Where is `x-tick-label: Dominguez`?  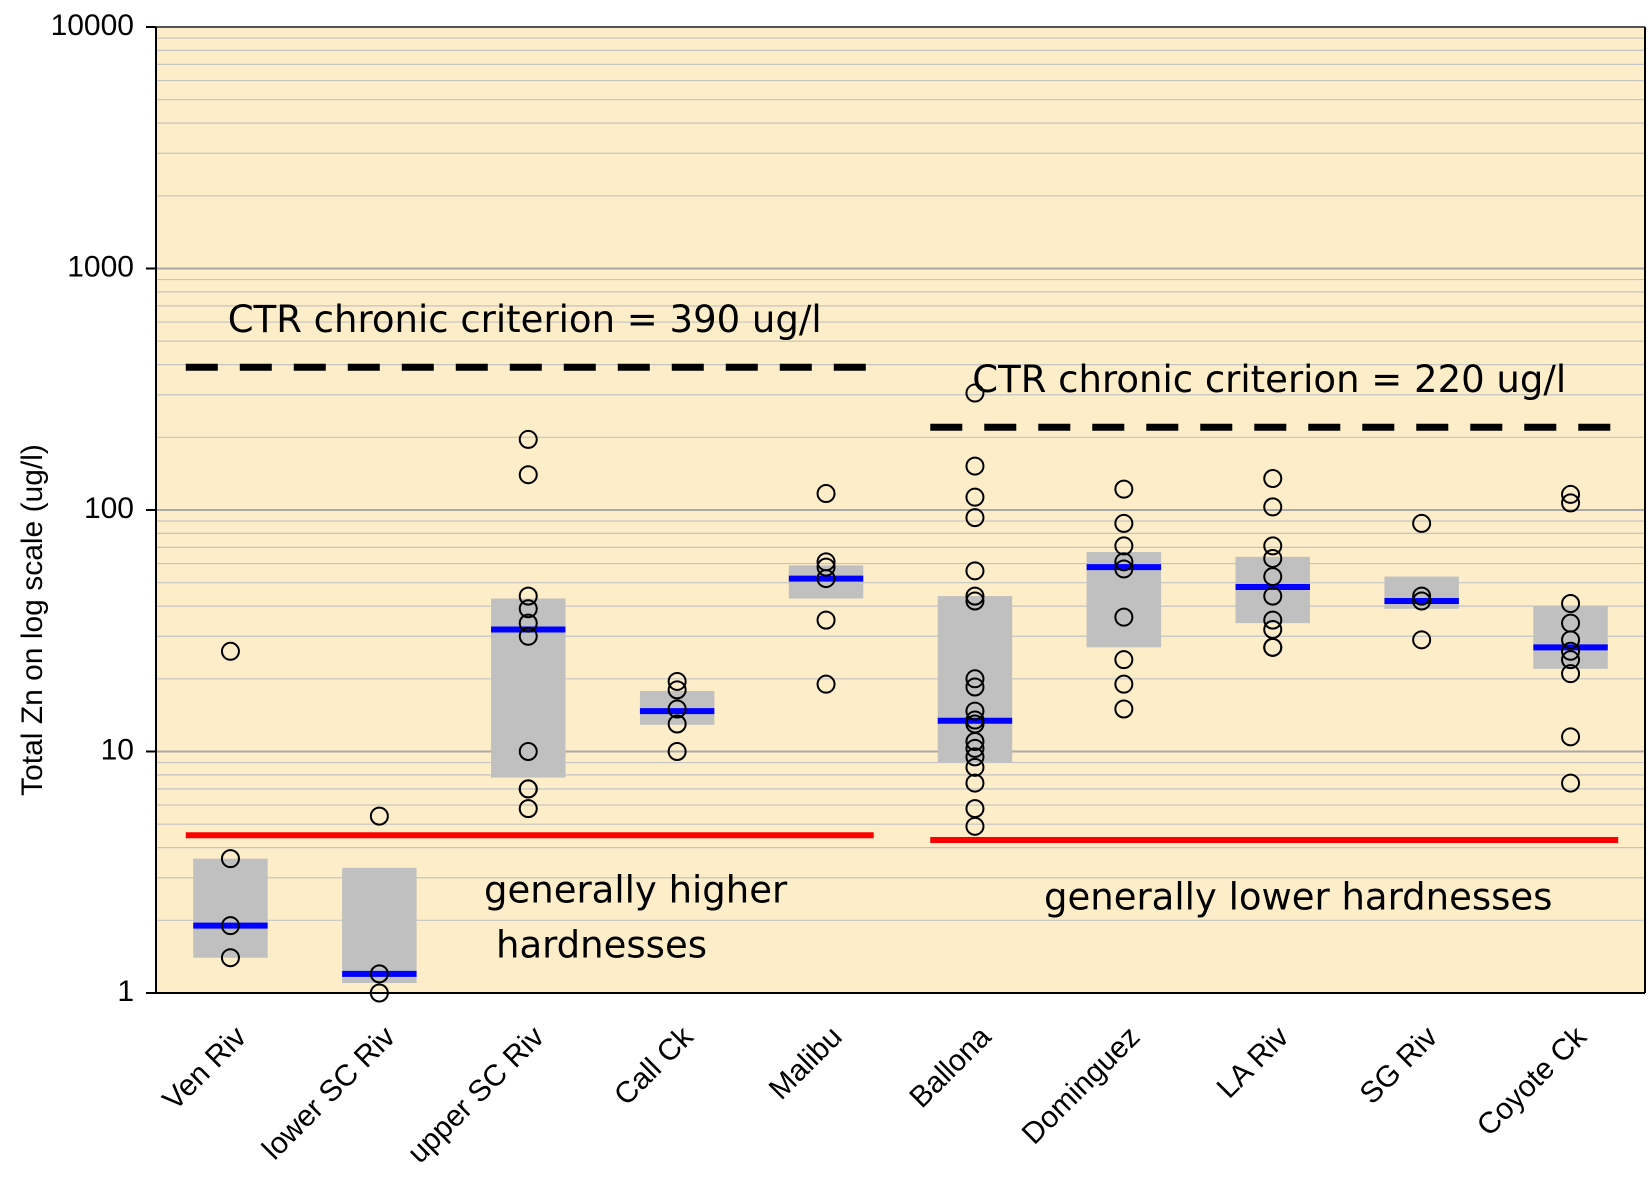 x-tick-label: Dominguez is located at coordinates (1081, 1085).